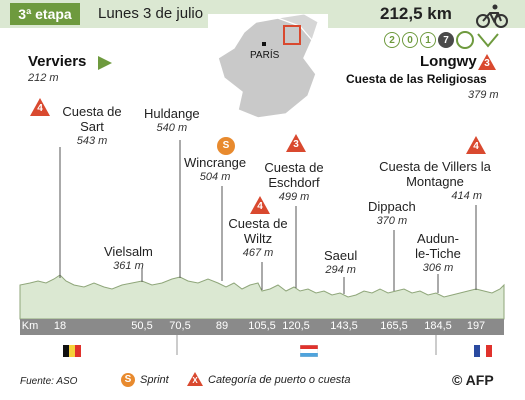  What do you see at coordinates (180, 326) in the screenshot?
I see `km-tick: 70,5` at bounding box center [180, 326].